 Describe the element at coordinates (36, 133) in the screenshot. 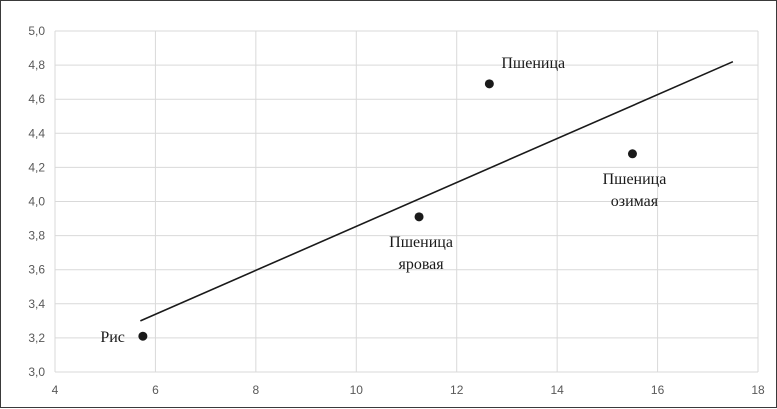

I see `y-tick-label: 4,4` at that location.